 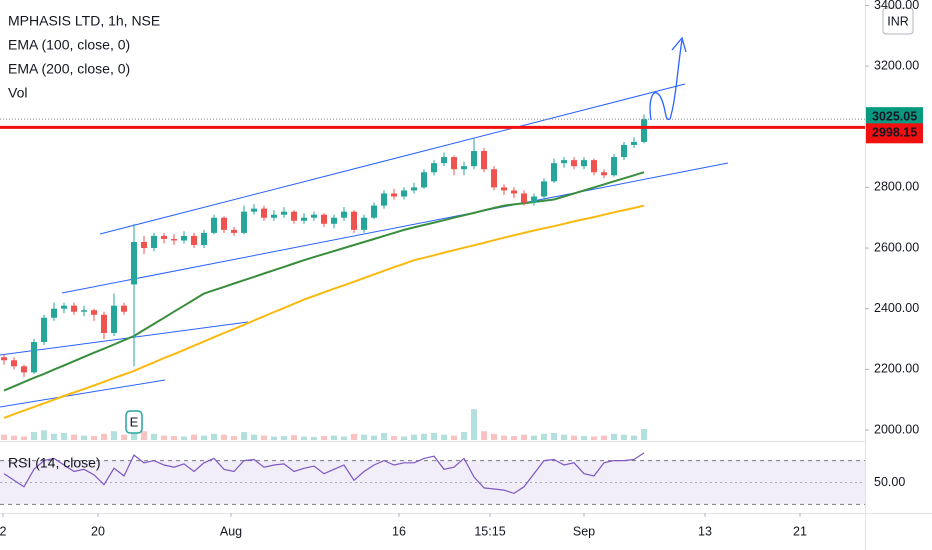 What do you see at coordinates (889, 482) in the screenshot?
I see `rsi-tick-label: 50.00` at bounding box center [889, 482].